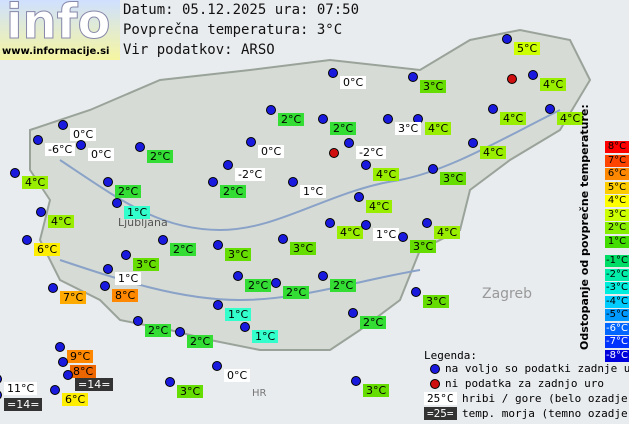 Image resolution: width=629 pixels, height=424 pixels. I want to click on logo: info, so click(58, 25).